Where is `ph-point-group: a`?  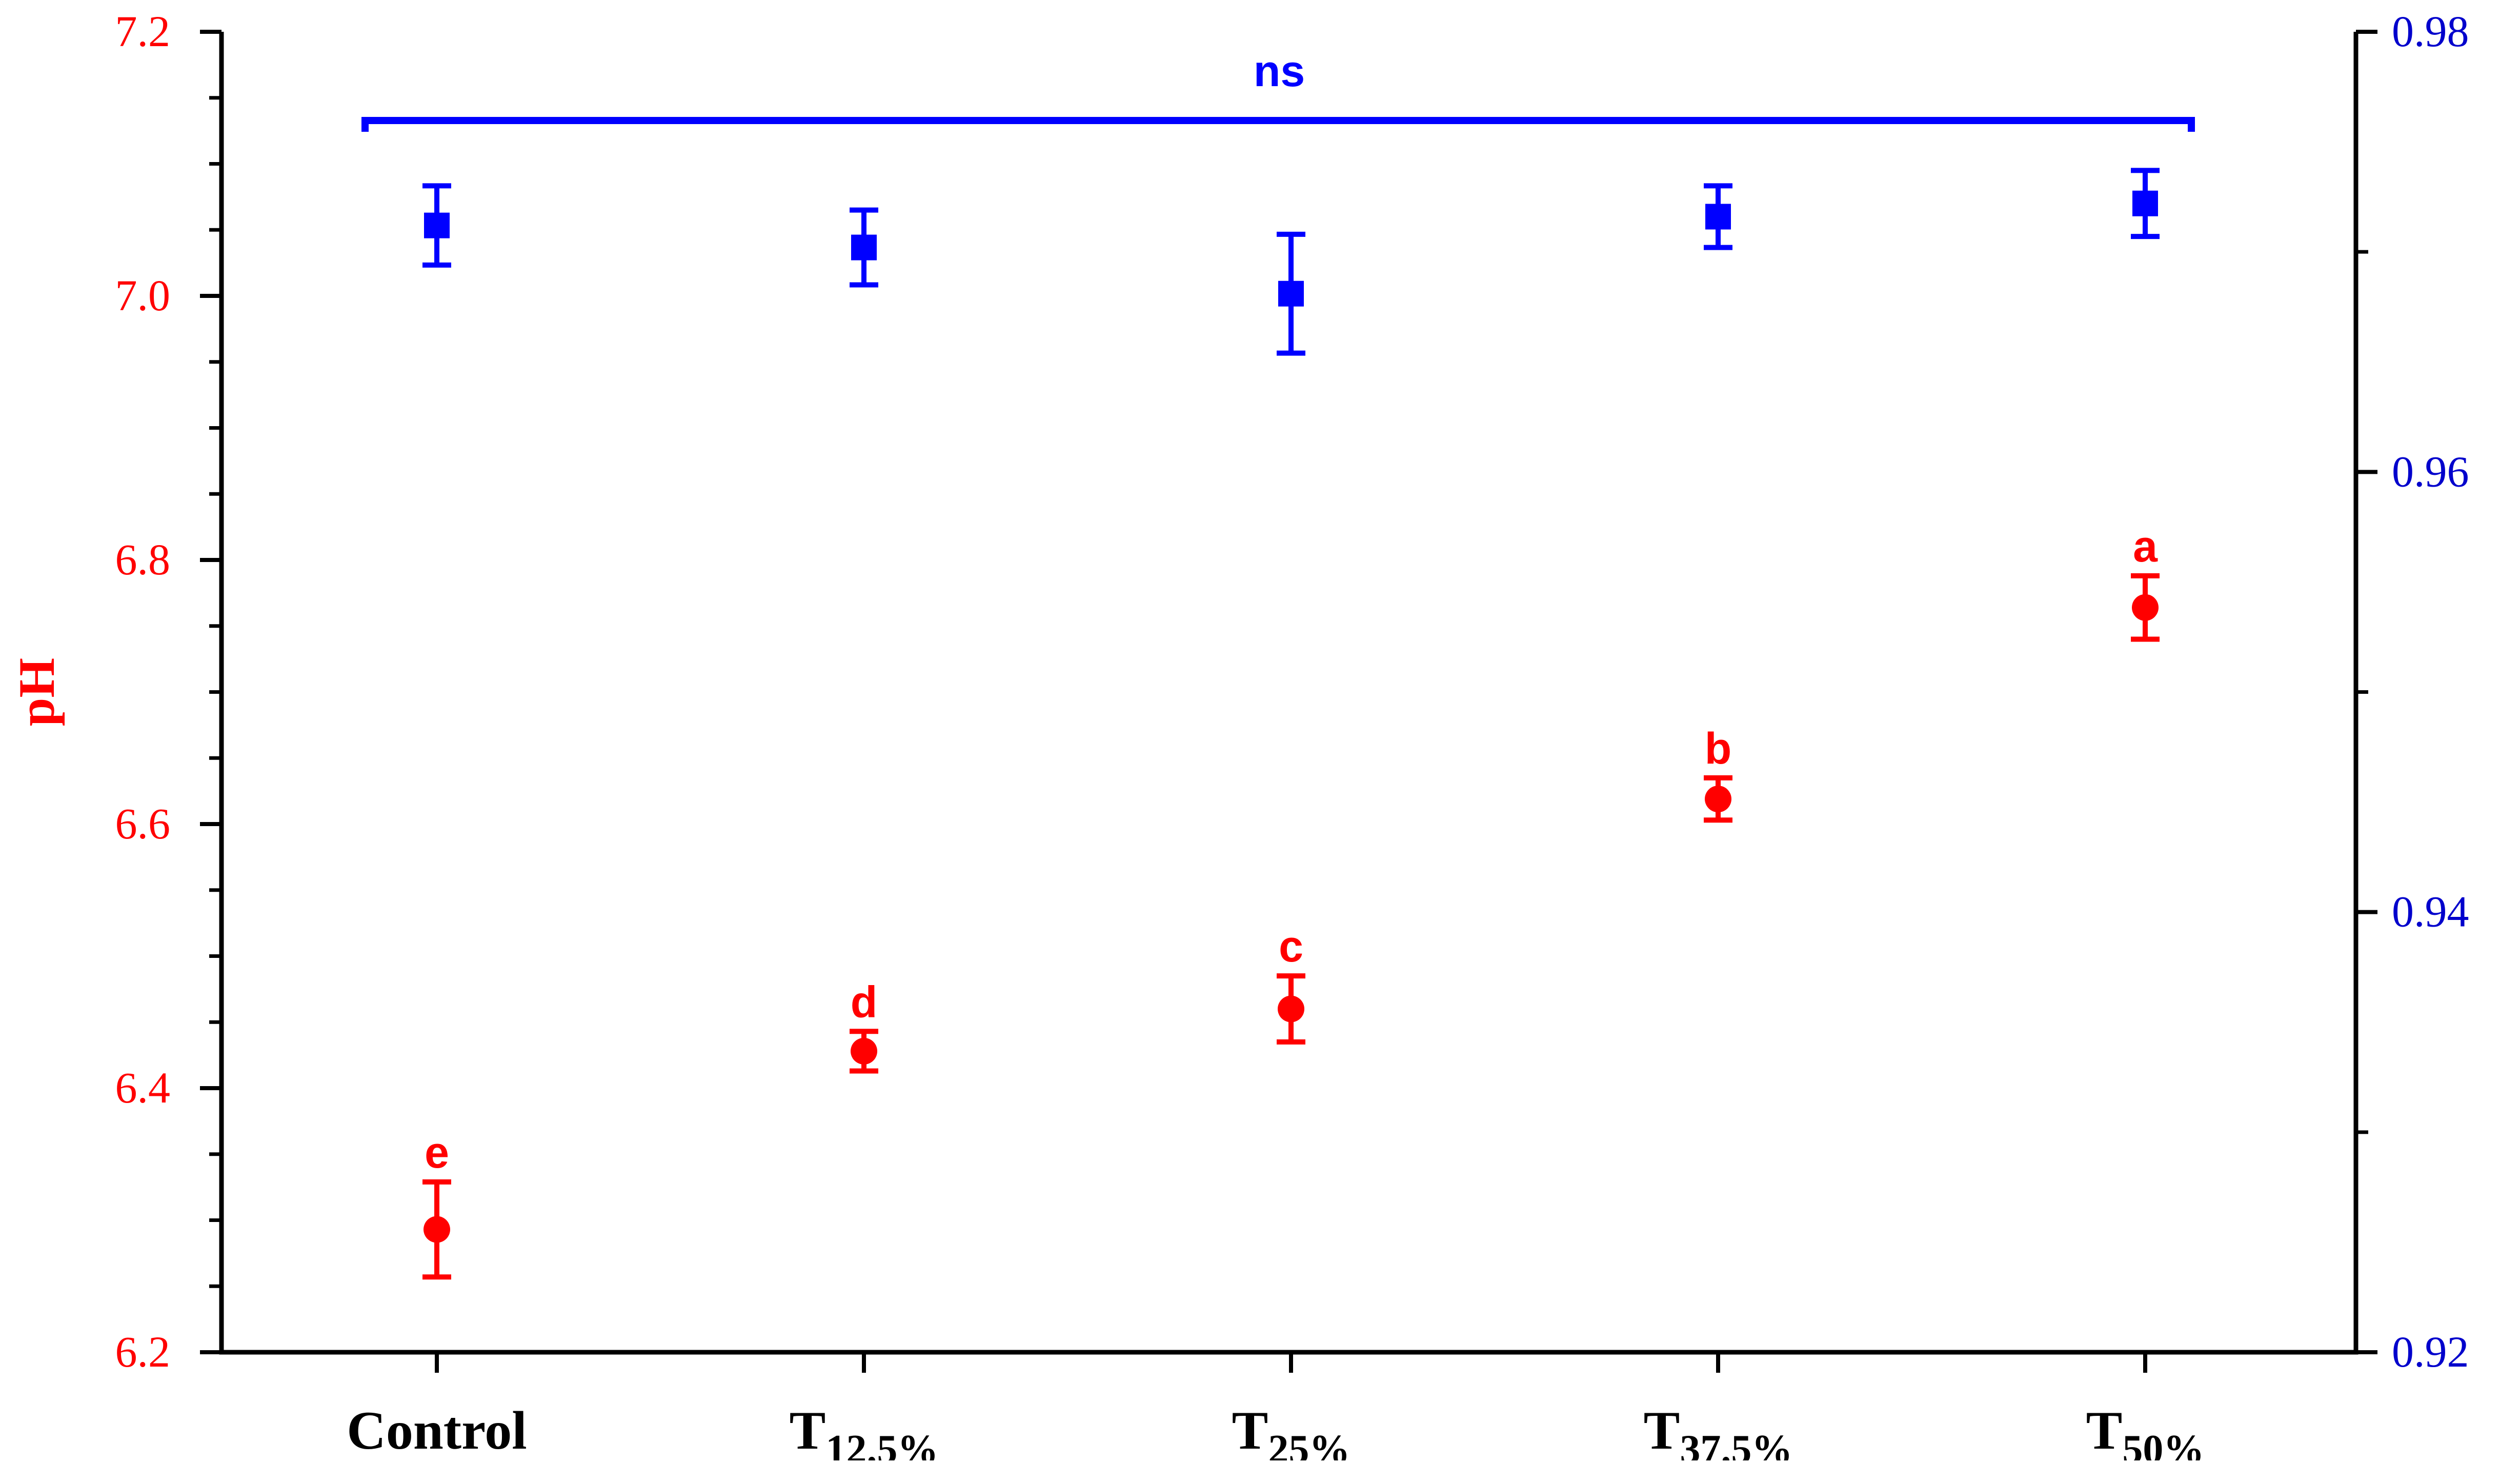 ph-point-group: a is located at coordinates (2145, 582).